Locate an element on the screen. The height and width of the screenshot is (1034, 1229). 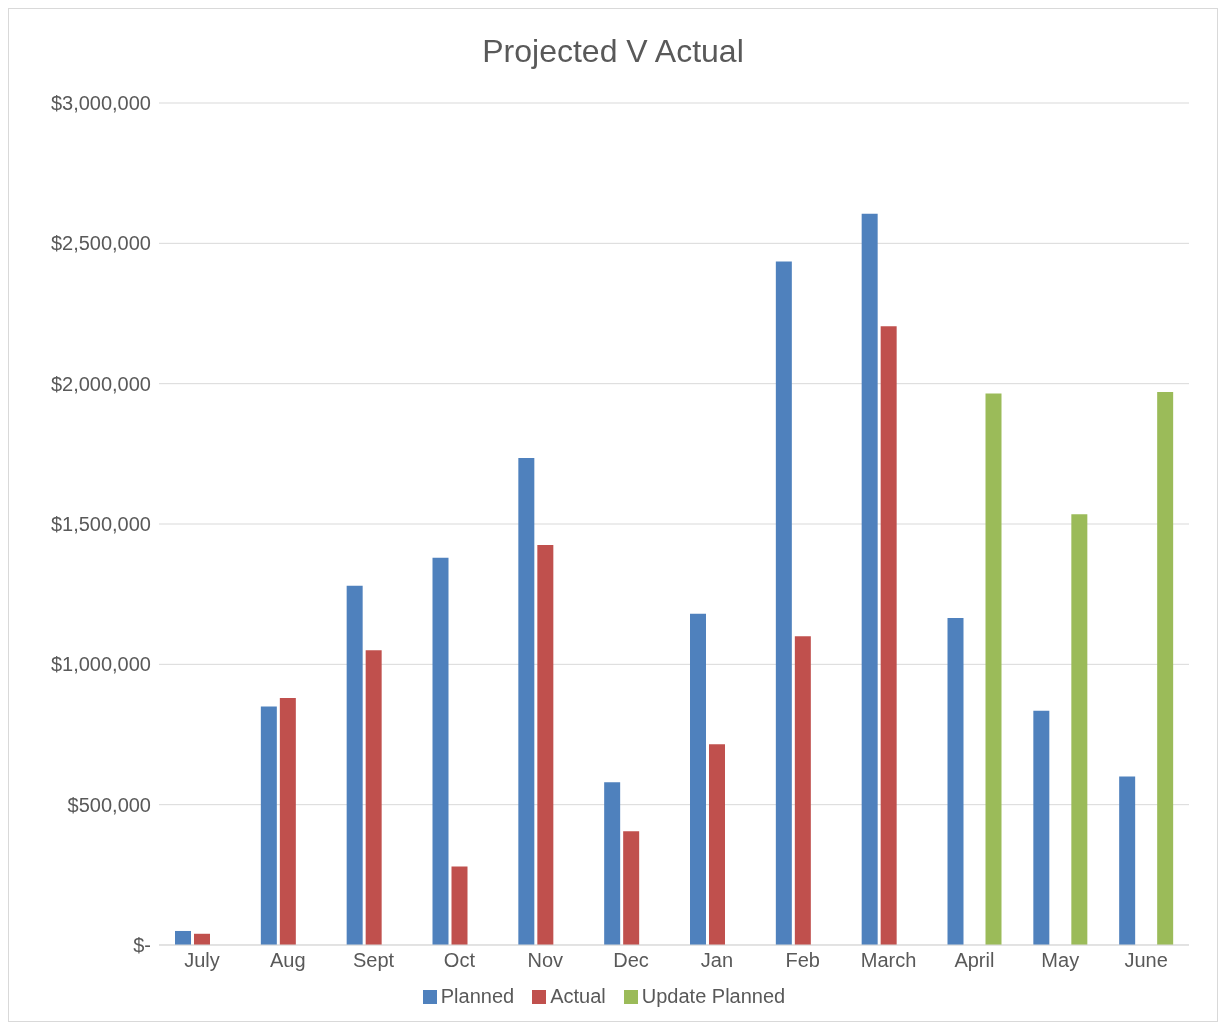
y-tick-label: $500,000 is located at coordinates (109, 804).